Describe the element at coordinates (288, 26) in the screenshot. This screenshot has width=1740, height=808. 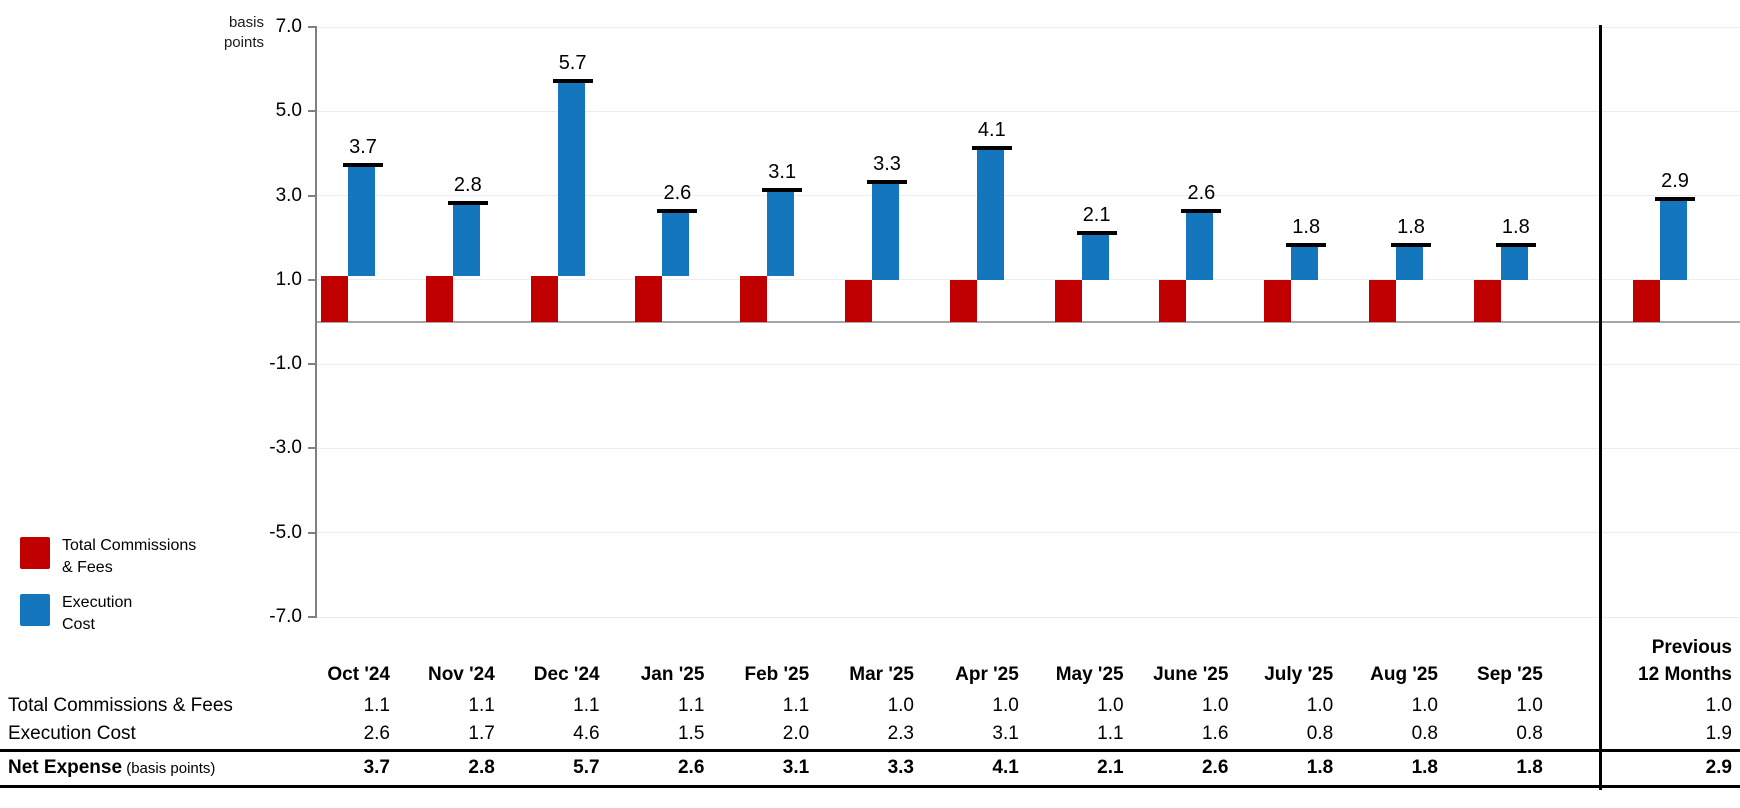
I see `y-tick-label: 7.0` at that location.